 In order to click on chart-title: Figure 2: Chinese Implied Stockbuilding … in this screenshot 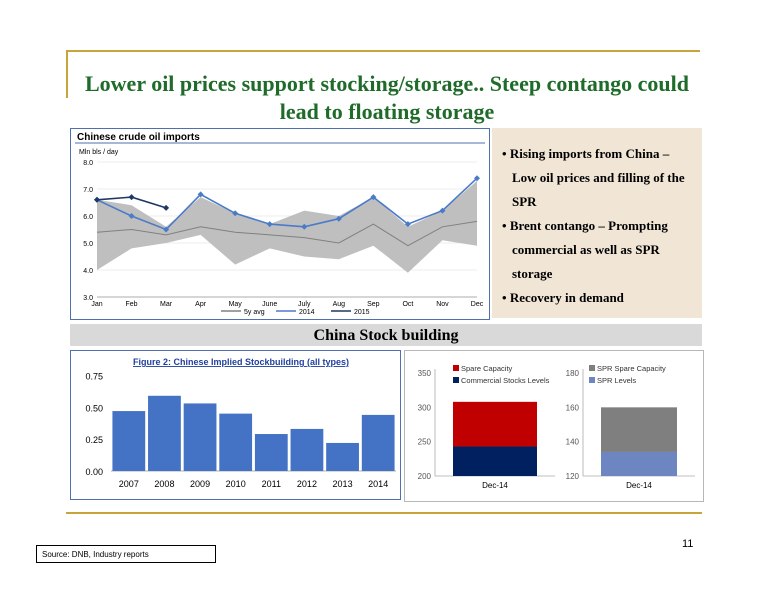, I will do `click(241, 362)`.